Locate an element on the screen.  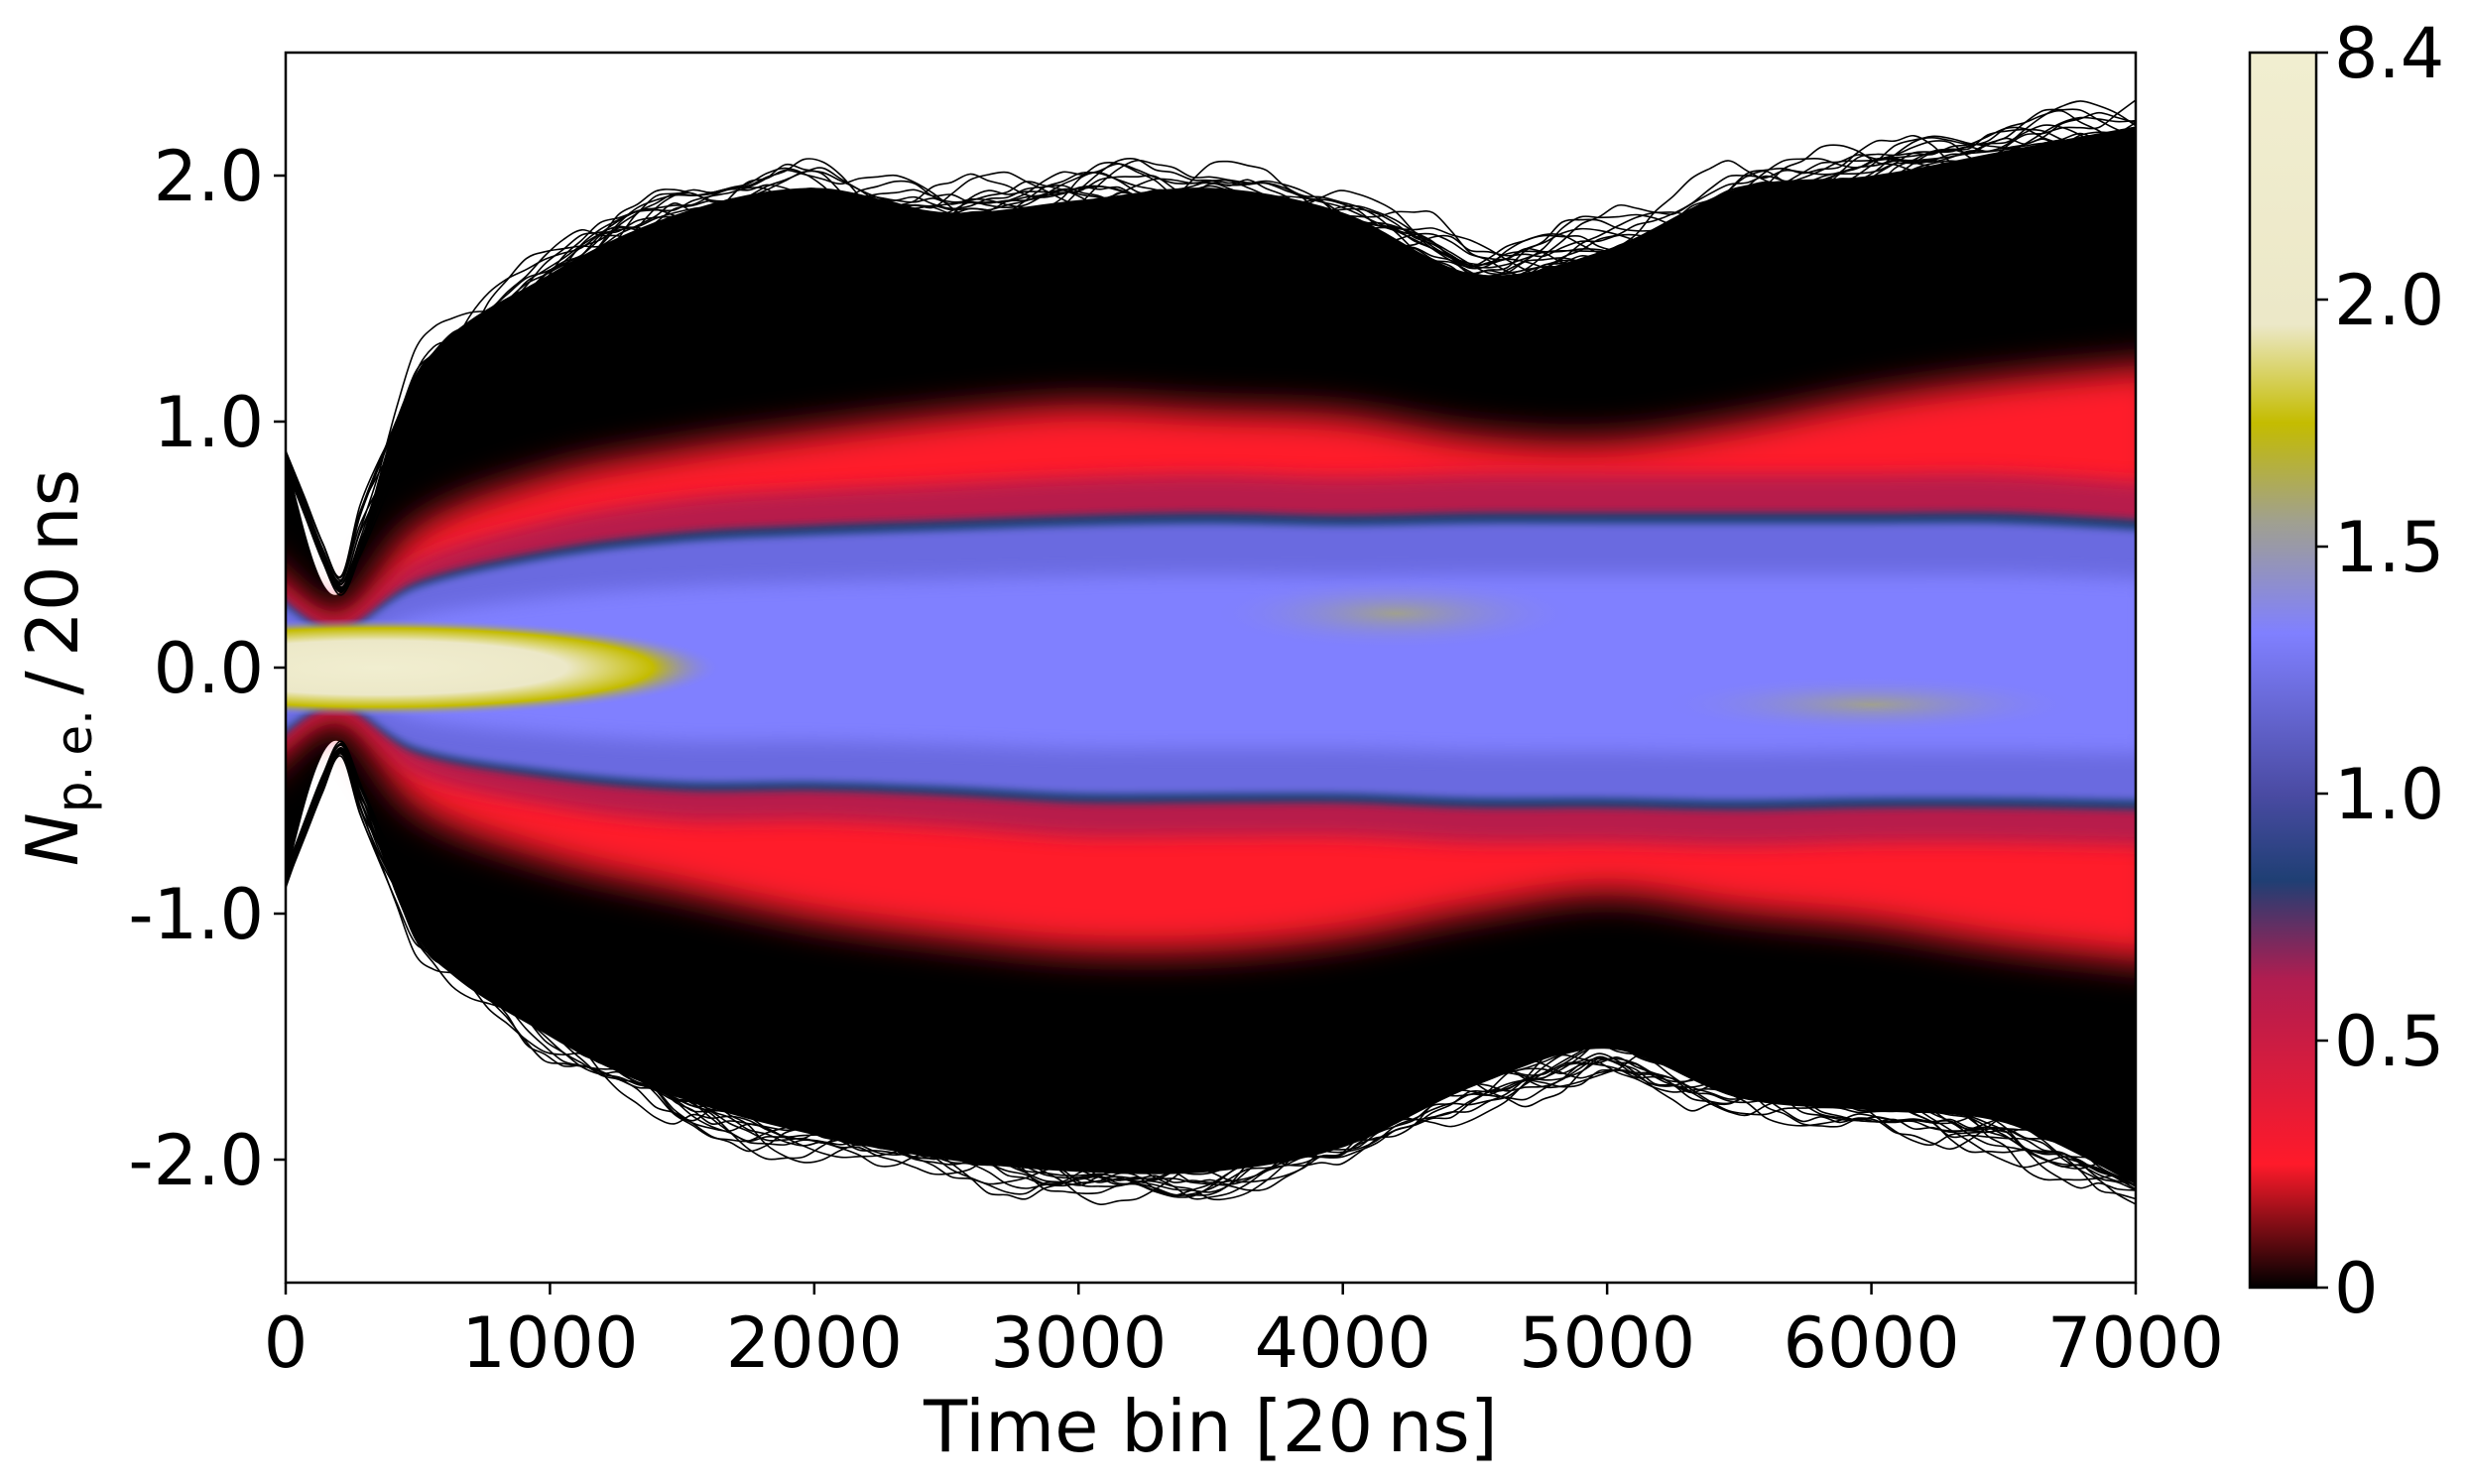
colorbar-frame is located at coordinates (2283, 670).